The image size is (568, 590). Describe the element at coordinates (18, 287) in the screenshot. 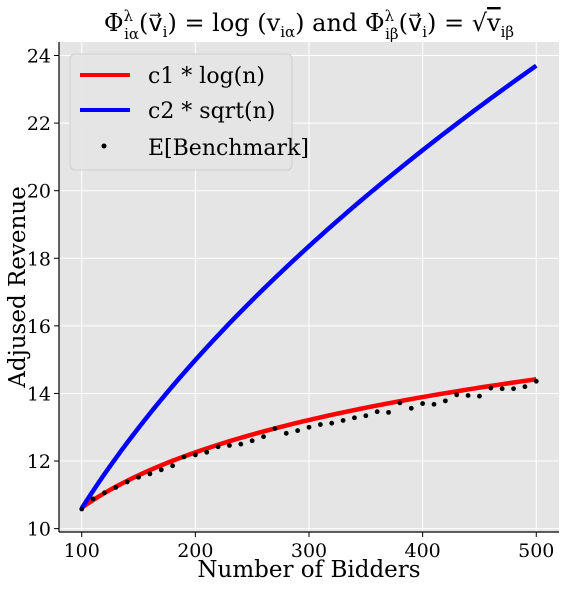

I see `y-axis-label: Adjused Revenue` at that location.